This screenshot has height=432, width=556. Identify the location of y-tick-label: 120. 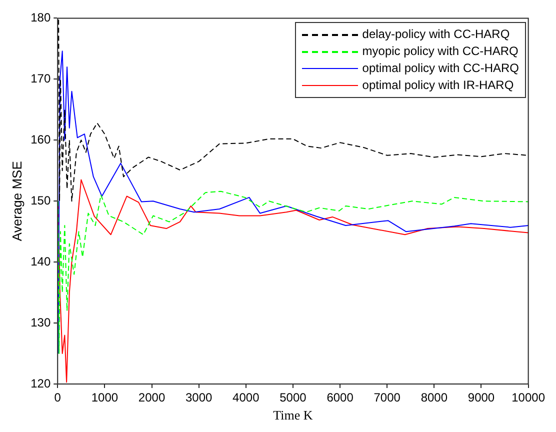
(40, 383).